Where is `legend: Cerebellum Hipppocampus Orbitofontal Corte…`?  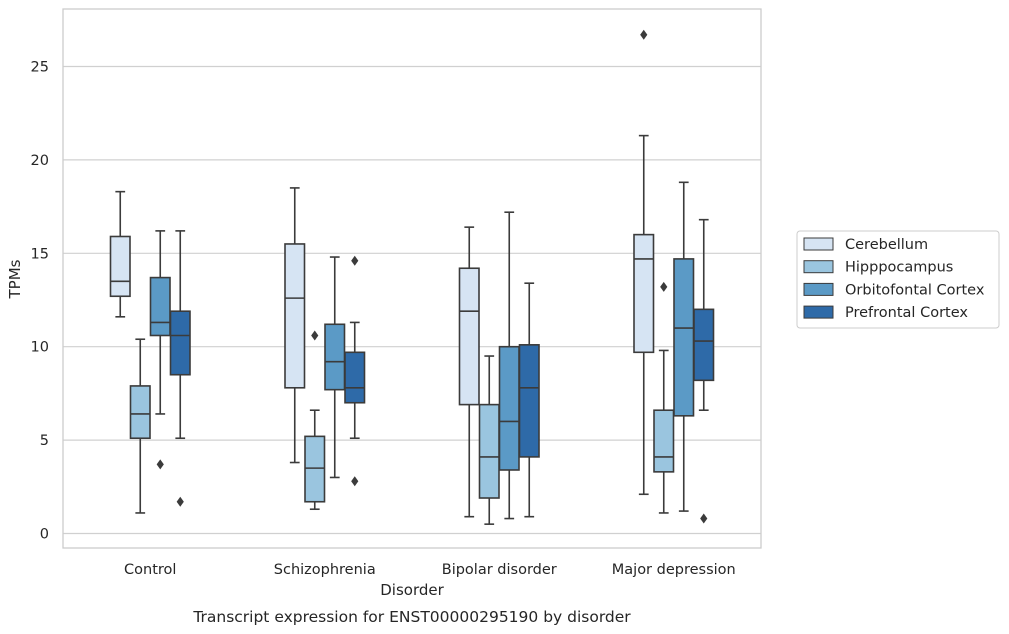
legend: Cerebellum Hipppocampus Orbitofontal Corte… is located at coordinates (898, 279).